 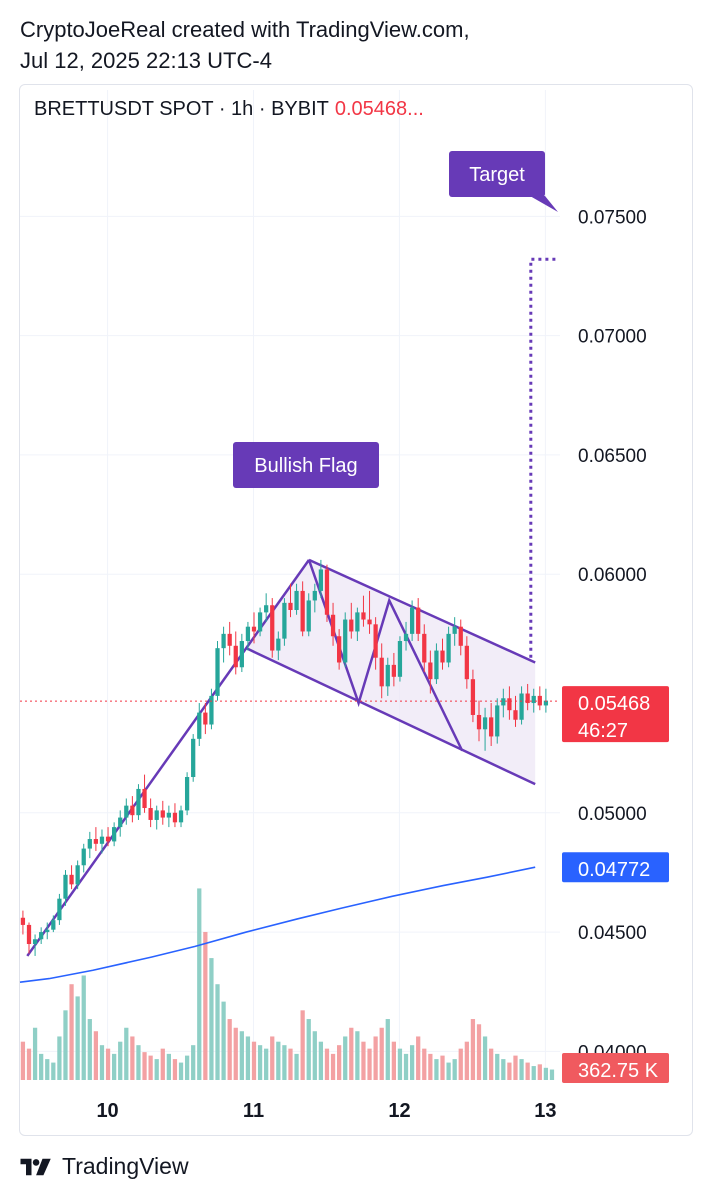 I want to click on y-tick-label: 0.06000, so click(x=612, y=575).